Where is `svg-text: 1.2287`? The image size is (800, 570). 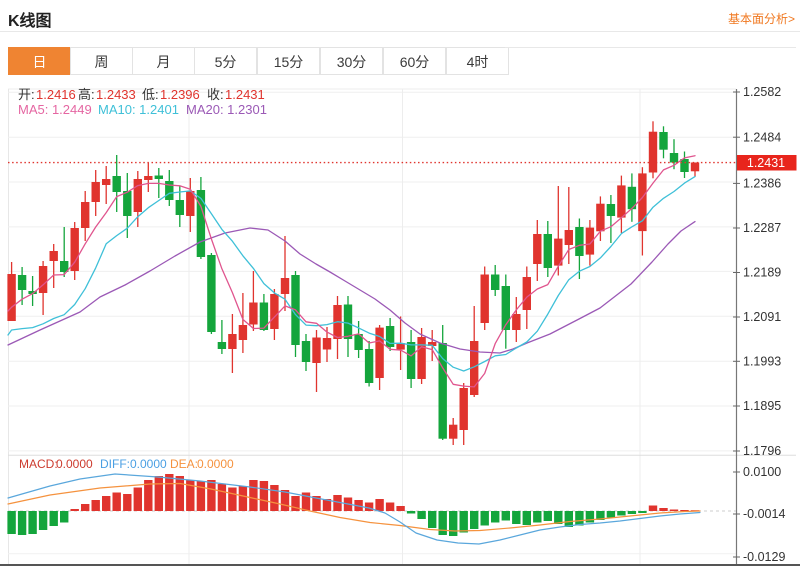
svg-text: 1.2287 is located at coordinates (762, 228).